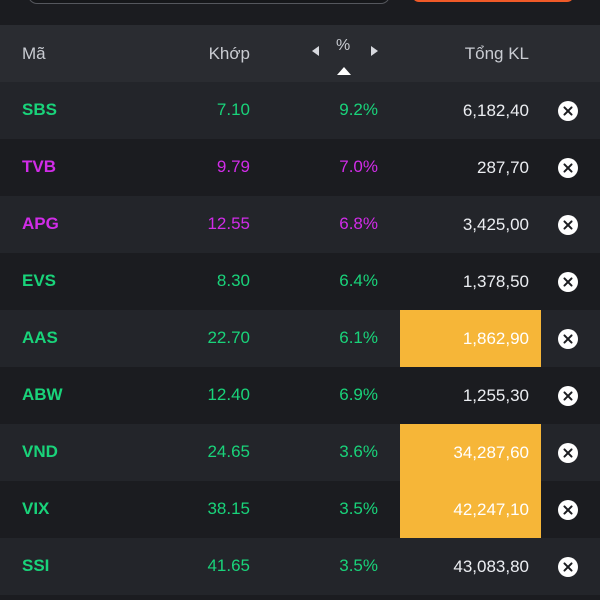 The width and height of the screenshot is (600, 600). I want to click on header-volume: Tổng KL, so click(496, 53).